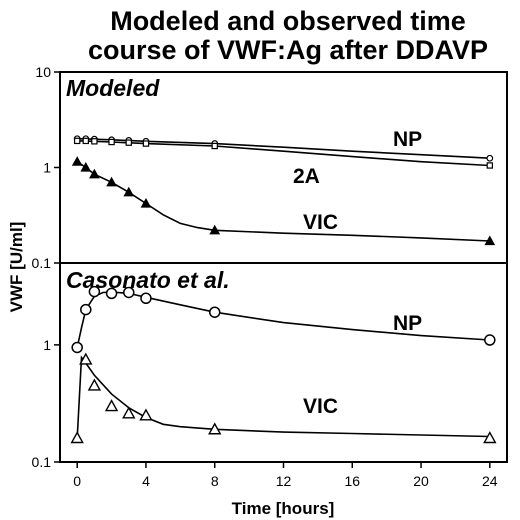 This screenshot has height=520, width=520. Describe the element at coordinates (490, 481) in the screenshot. I see `x-tick-label-6: 24` at that location.